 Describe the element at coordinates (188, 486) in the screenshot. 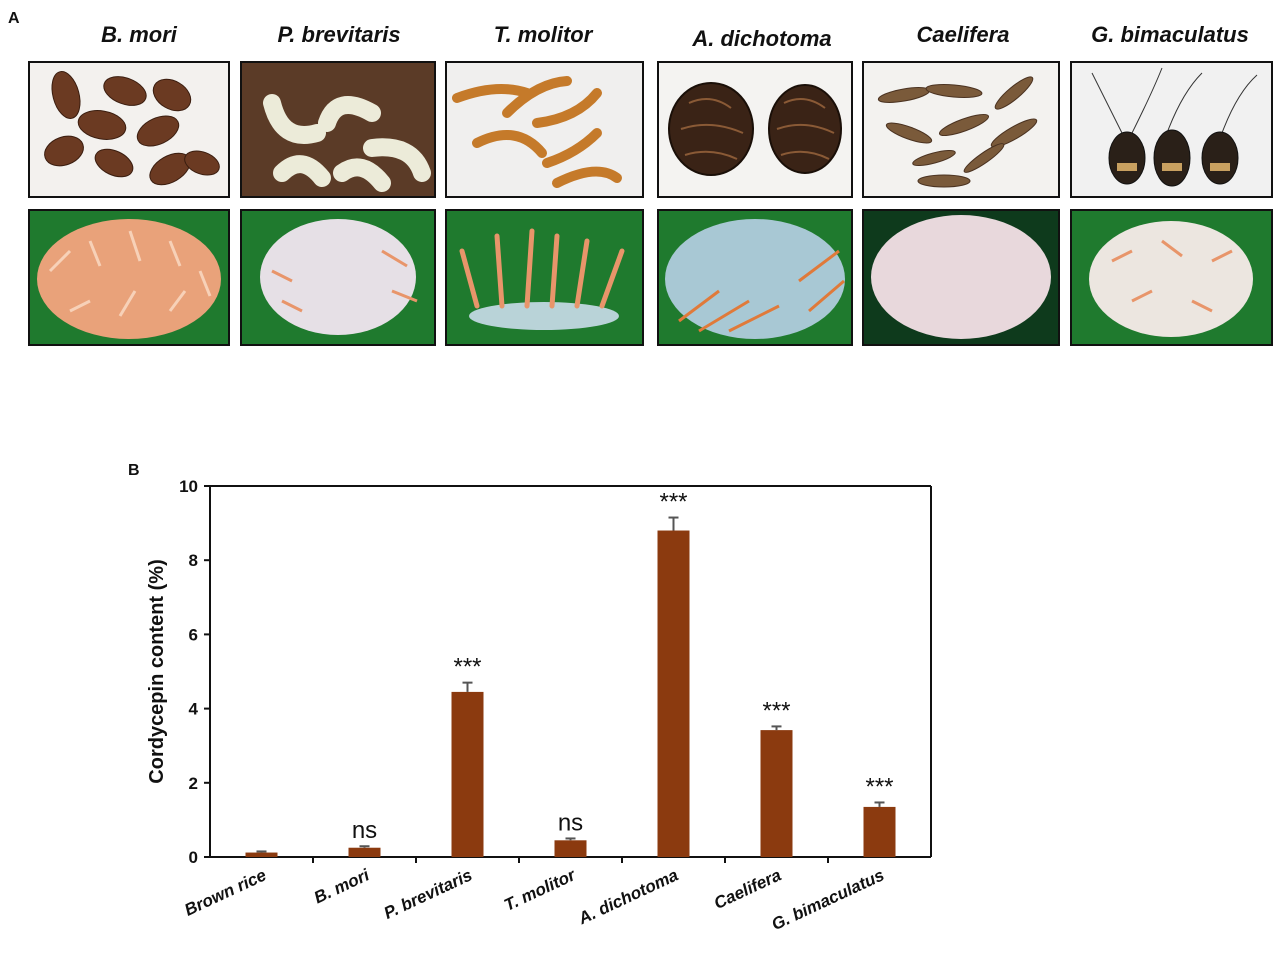

I see `y-tick-label: 10` at that location.